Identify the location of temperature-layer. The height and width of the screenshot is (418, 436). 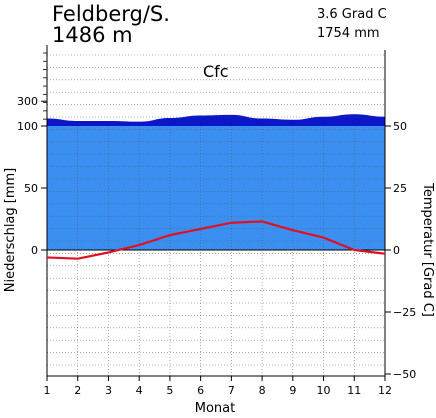
(216, 240).